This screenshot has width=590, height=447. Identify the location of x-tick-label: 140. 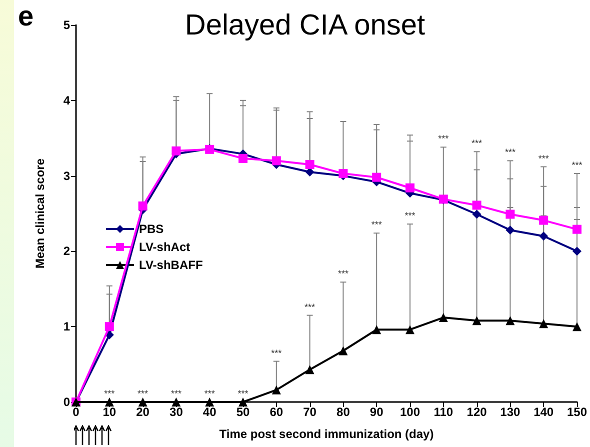
(544, 412).